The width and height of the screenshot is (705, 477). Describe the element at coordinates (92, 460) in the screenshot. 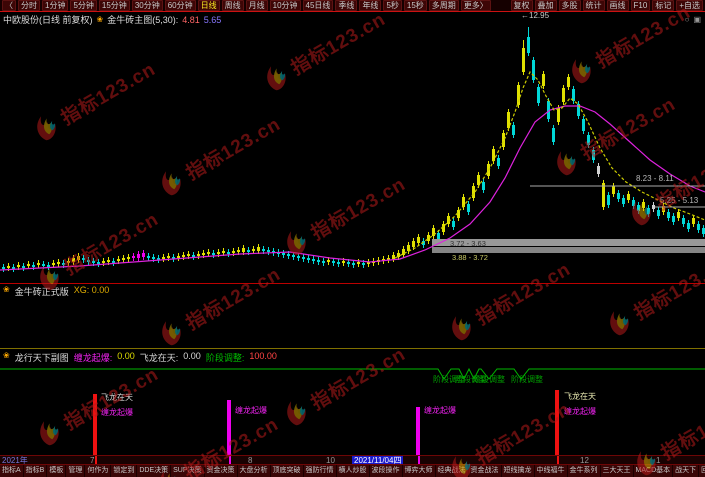

I see `axis-label: 7` at that location.